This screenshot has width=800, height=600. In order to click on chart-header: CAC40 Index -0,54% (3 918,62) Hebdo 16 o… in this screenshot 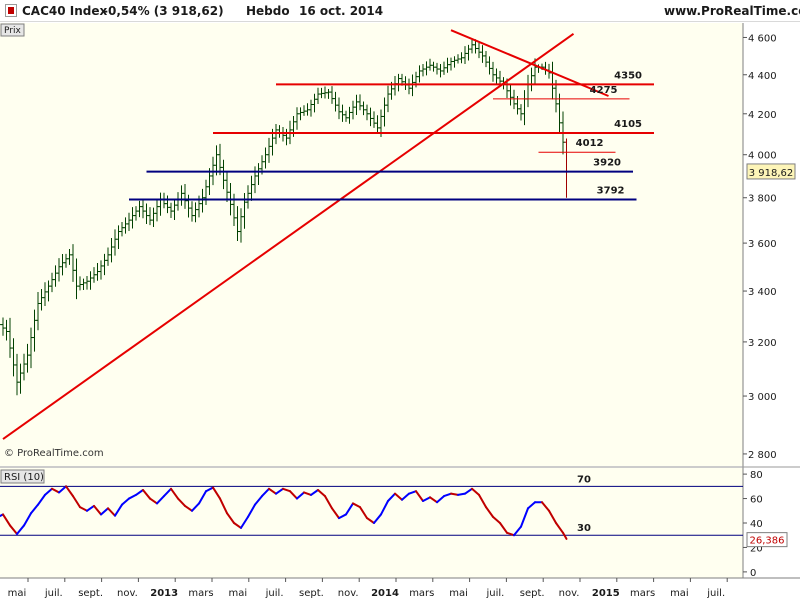, I will do `click(400, 11)`.